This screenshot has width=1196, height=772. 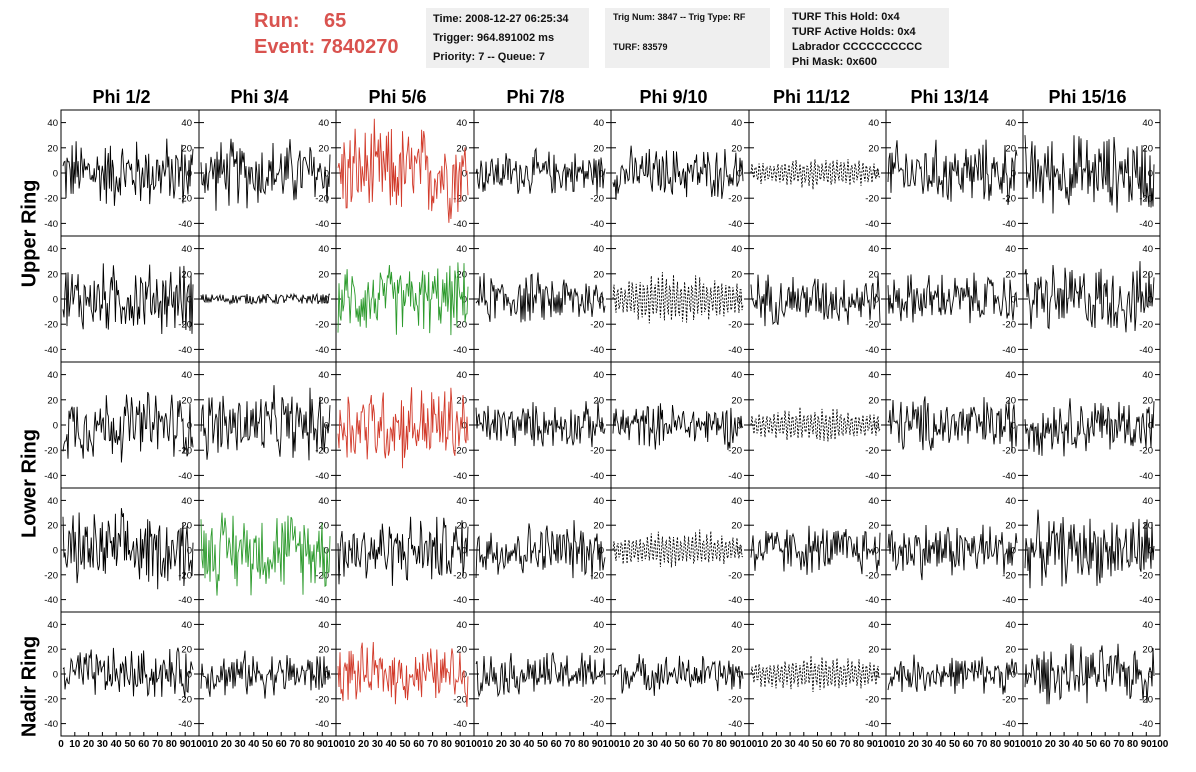 What do you see at coordinates (494, 38) in the screenshot?
I see `trigger-text: Trigger: 964.891002 ms` at bounding box center [494, 38].